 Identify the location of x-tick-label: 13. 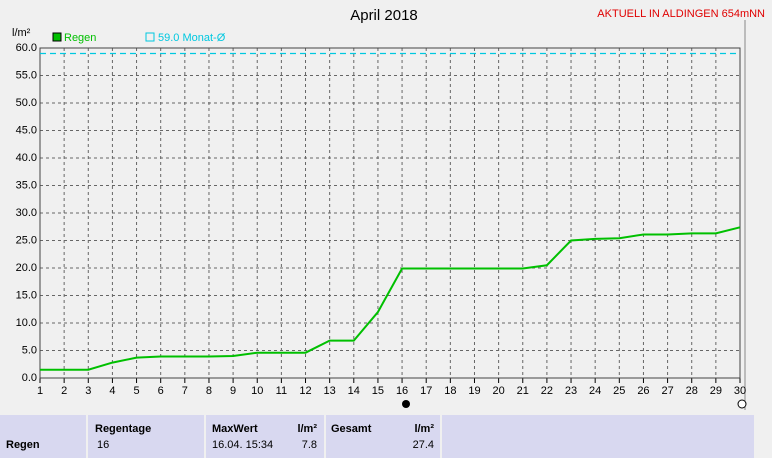
(330, 391).